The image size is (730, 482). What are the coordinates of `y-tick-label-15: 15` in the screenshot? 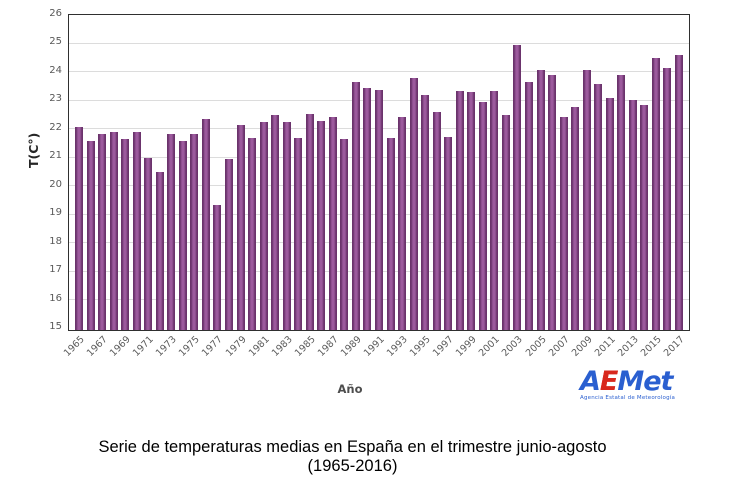 It's located at (55, 326).